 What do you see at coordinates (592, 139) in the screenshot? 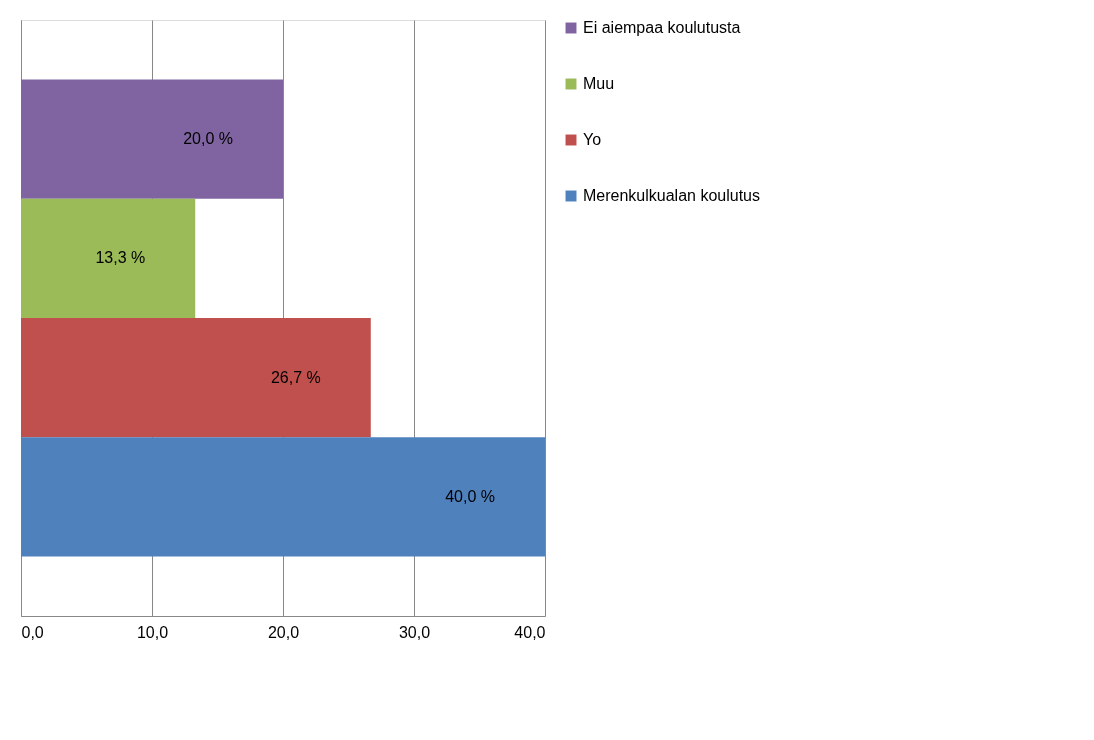
I see `legend-label: Yo` at bounding box center [592, 139].